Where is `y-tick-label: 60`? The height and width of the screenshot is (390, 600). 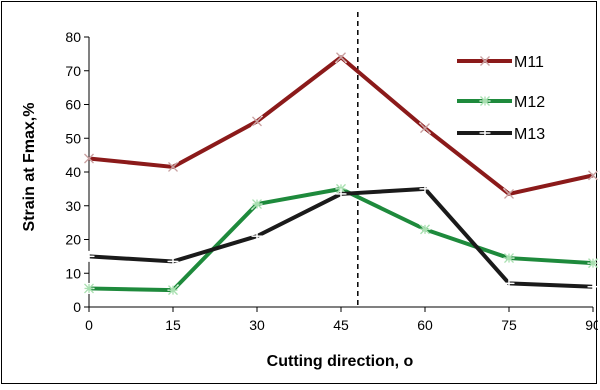
y-tick-label: 60 is located at coordinates (73, 105).